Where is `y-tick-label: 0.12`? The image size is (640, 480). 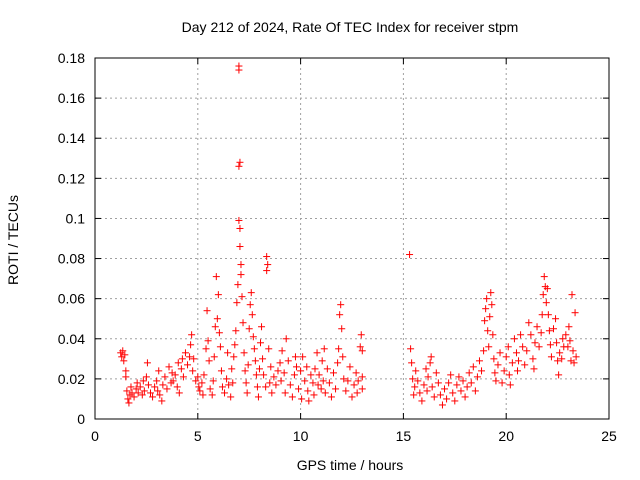 y-tick-label: 0.12 is located at coordinates (71, 178).